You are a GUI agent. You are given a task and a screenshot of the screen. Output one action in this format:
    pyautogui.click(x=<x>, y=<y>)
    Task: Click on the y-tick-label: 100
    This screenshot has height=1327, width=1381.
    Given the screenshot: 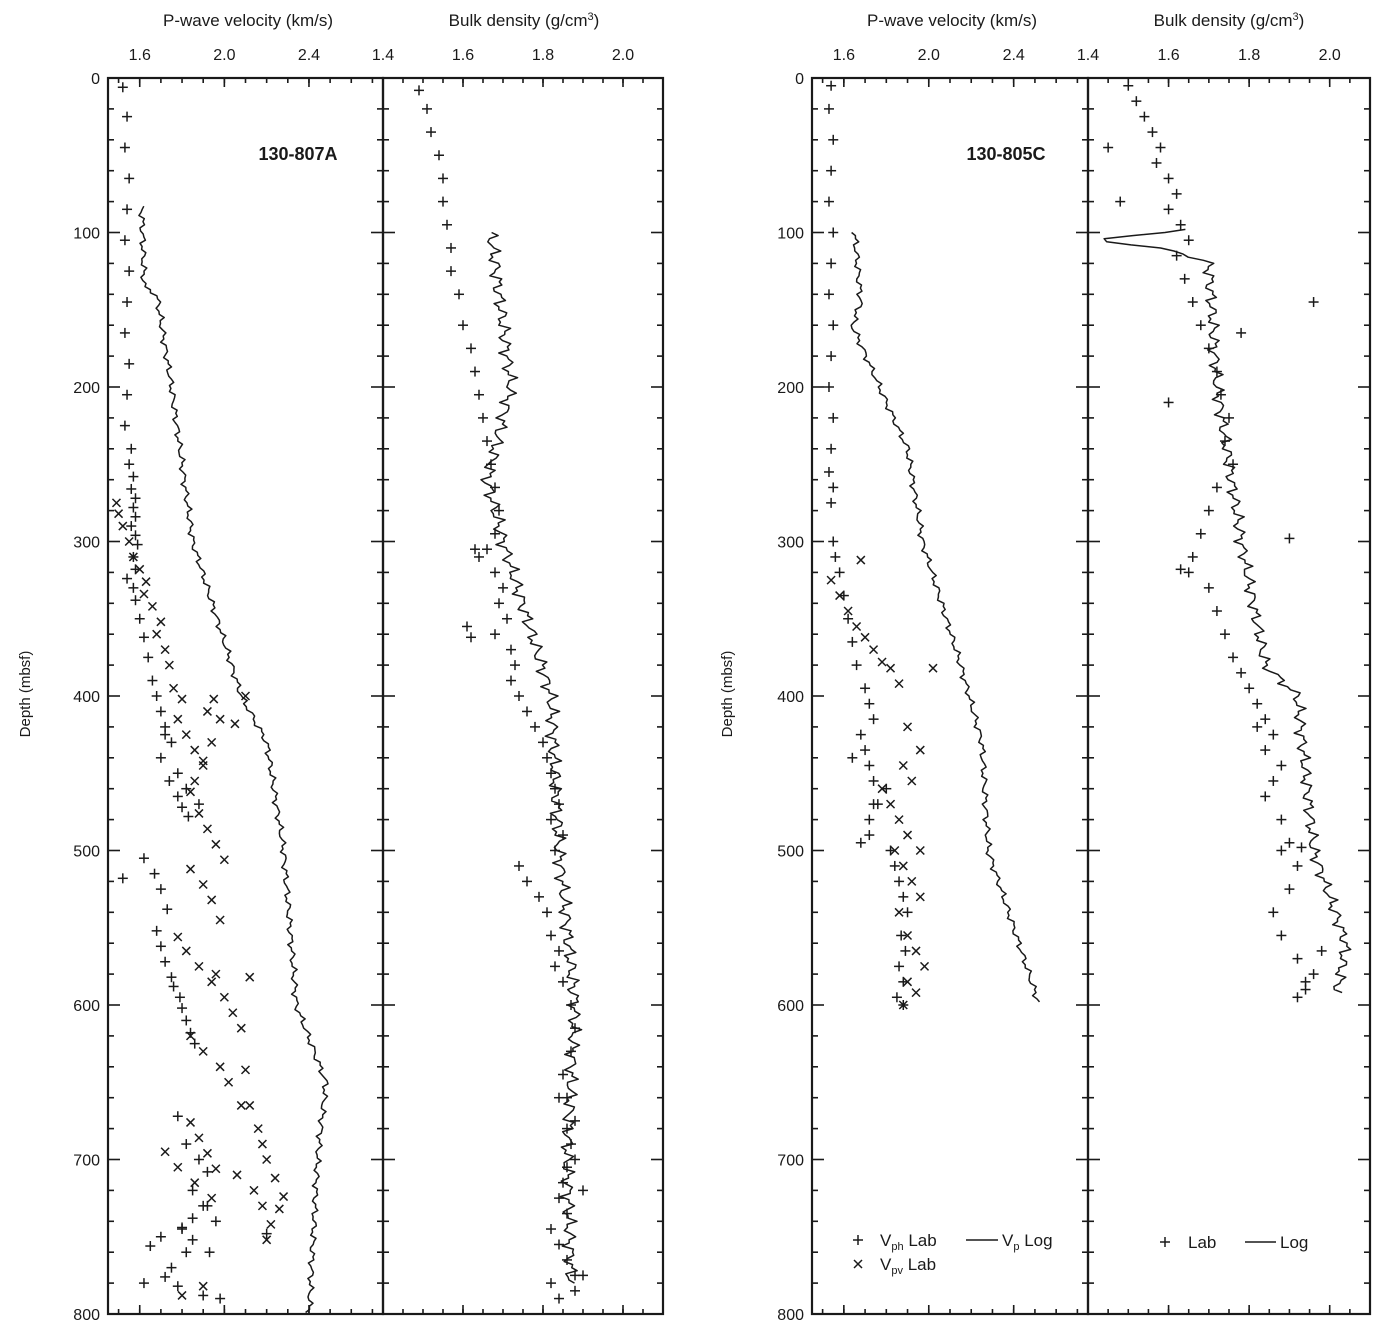 What is the action you would take?
    pyautogui.click(x=86, y=234)
    